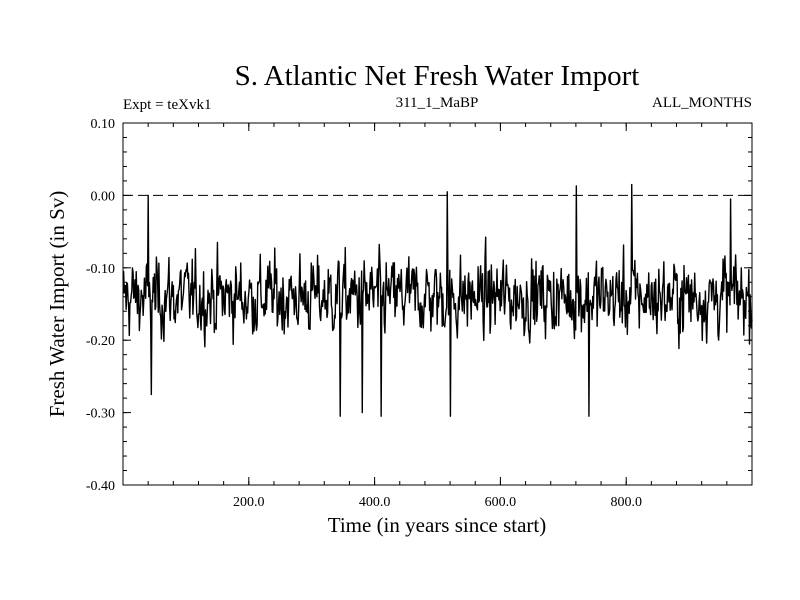 This screenshot has height=600, width=800. I want to click on x-tick-label: 600.0, so click(501, 502).